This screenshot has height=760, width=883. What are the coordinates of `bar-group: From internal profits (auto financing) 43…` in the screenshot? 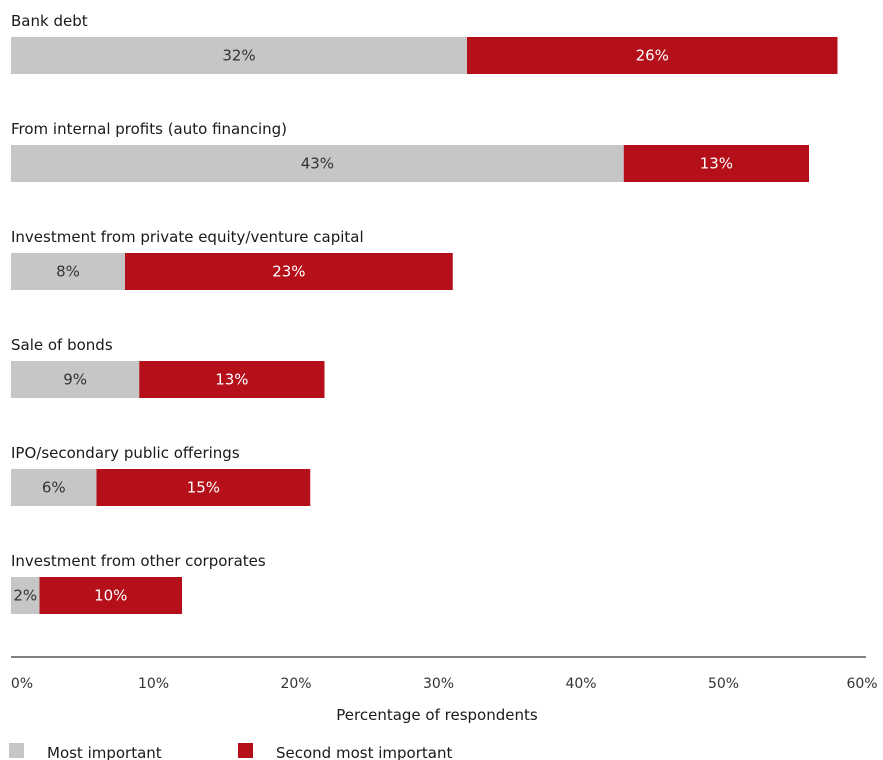 It's located at (410, 151).